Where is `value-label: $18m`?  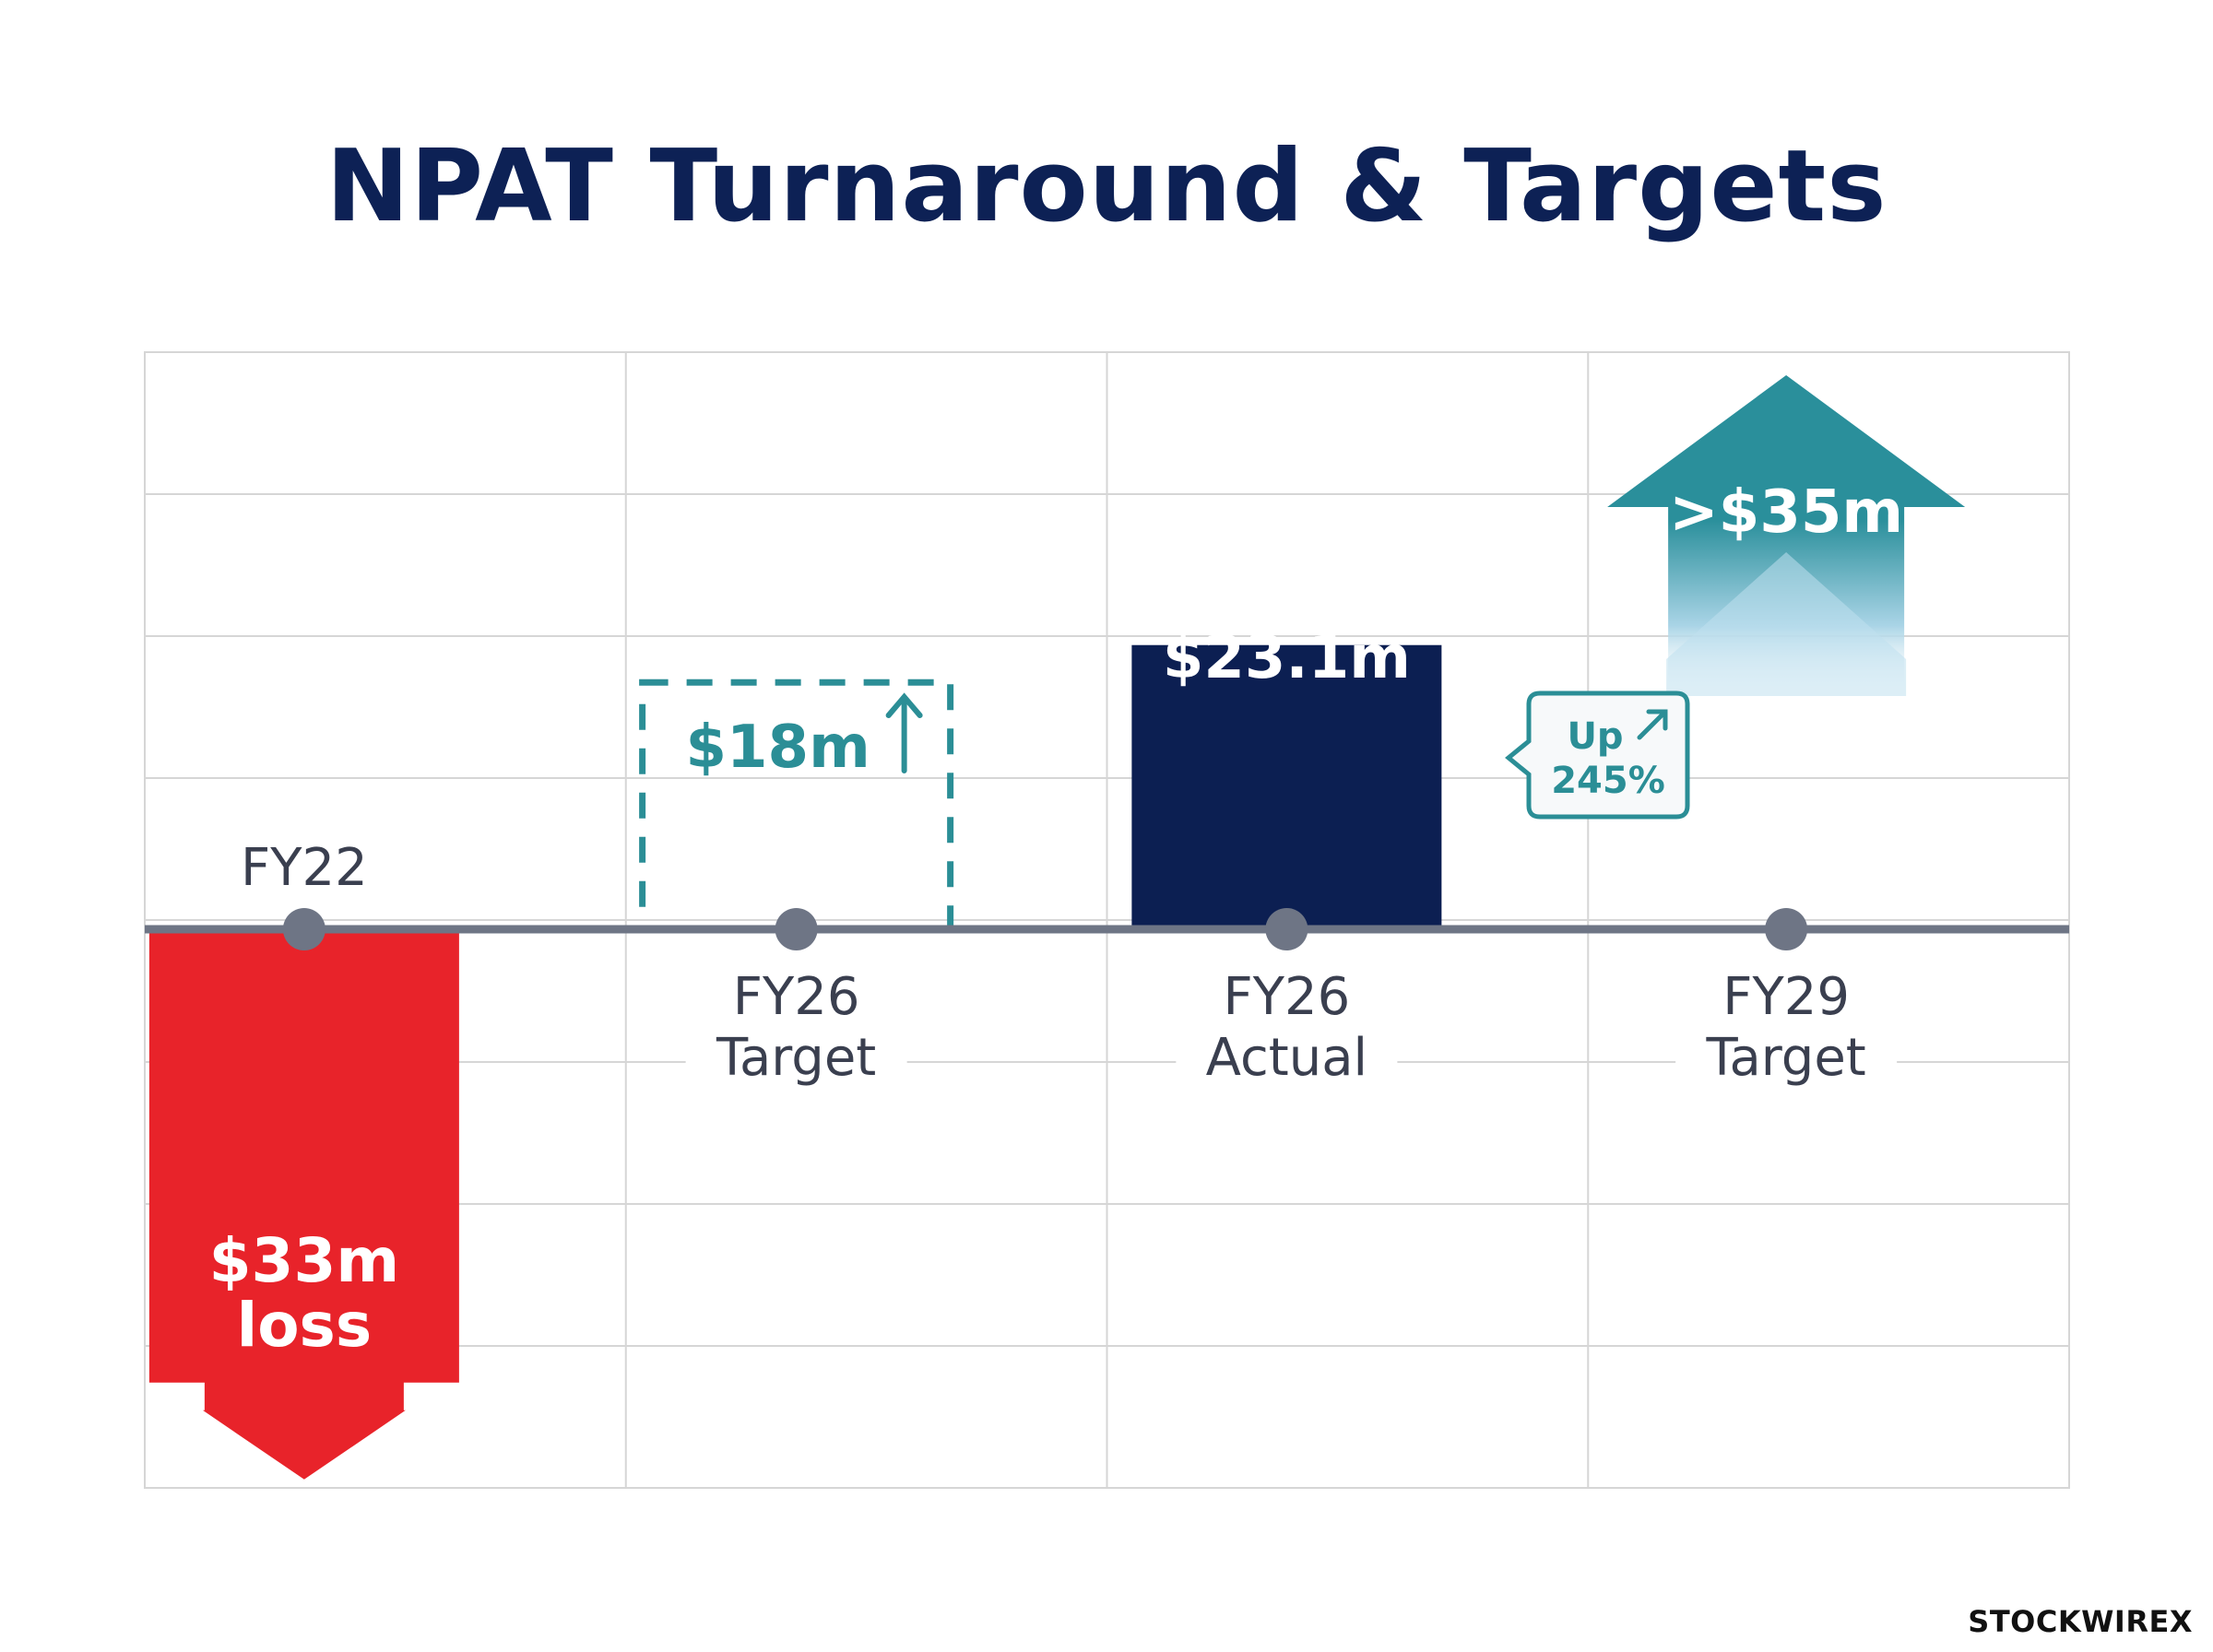
value-label: $18m is located at coordinates (777, 748).